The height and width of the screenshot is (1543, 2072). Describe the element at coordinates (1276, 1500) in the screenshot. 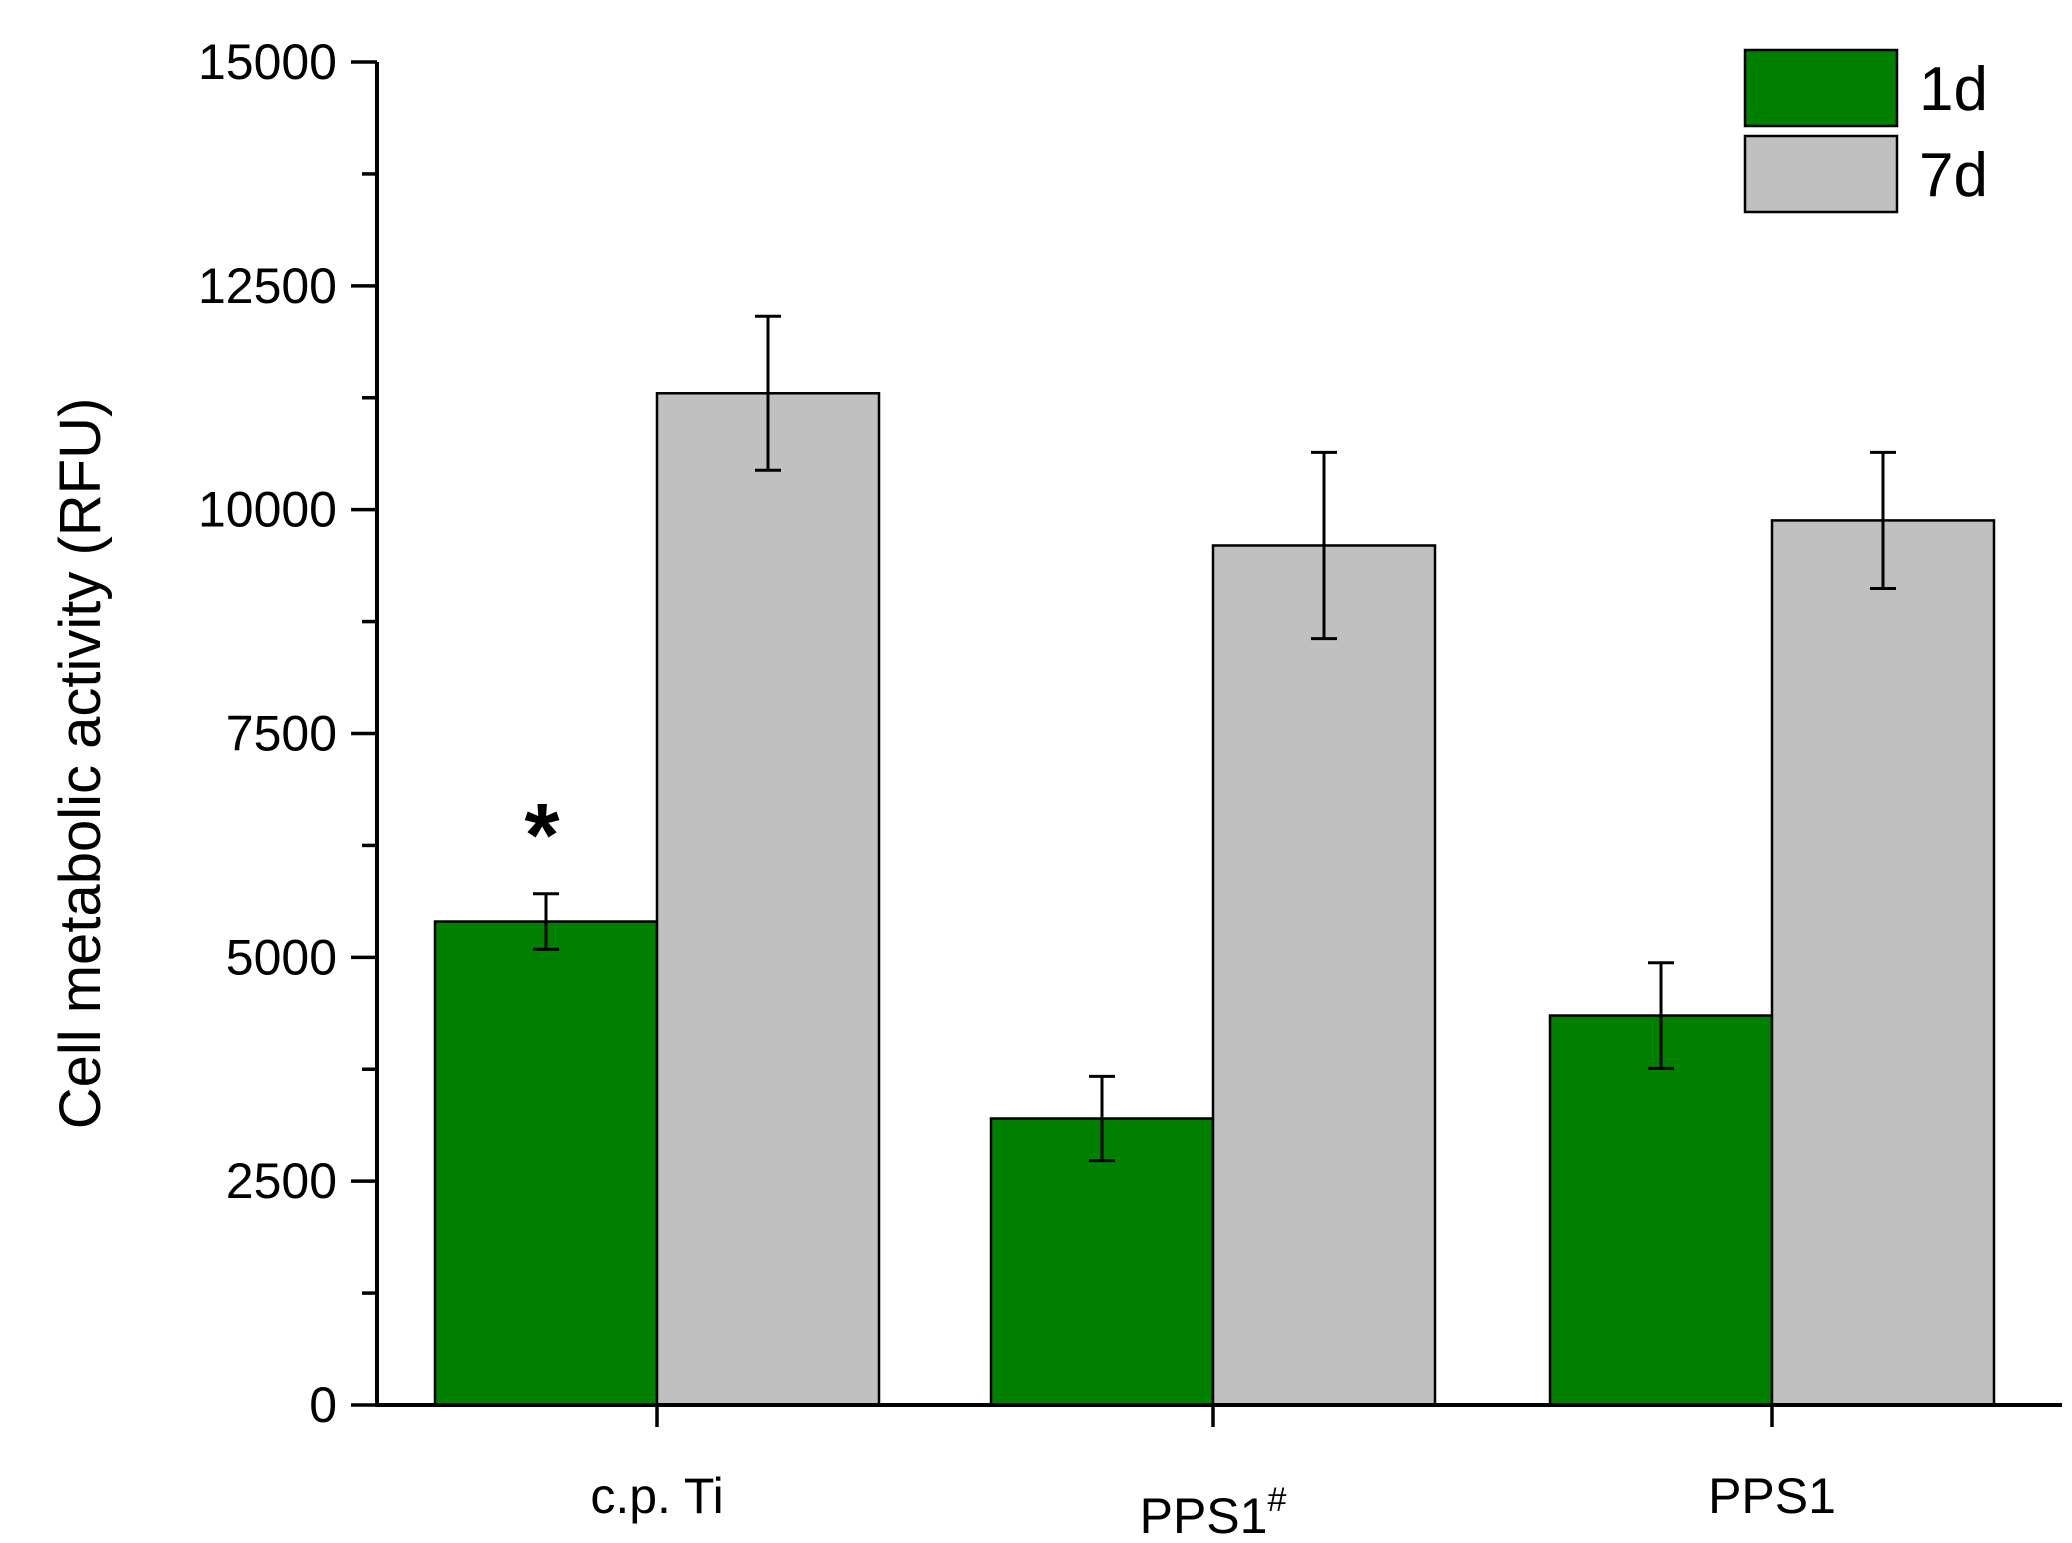

I see `x-tick-label-superscript: #` at that location.